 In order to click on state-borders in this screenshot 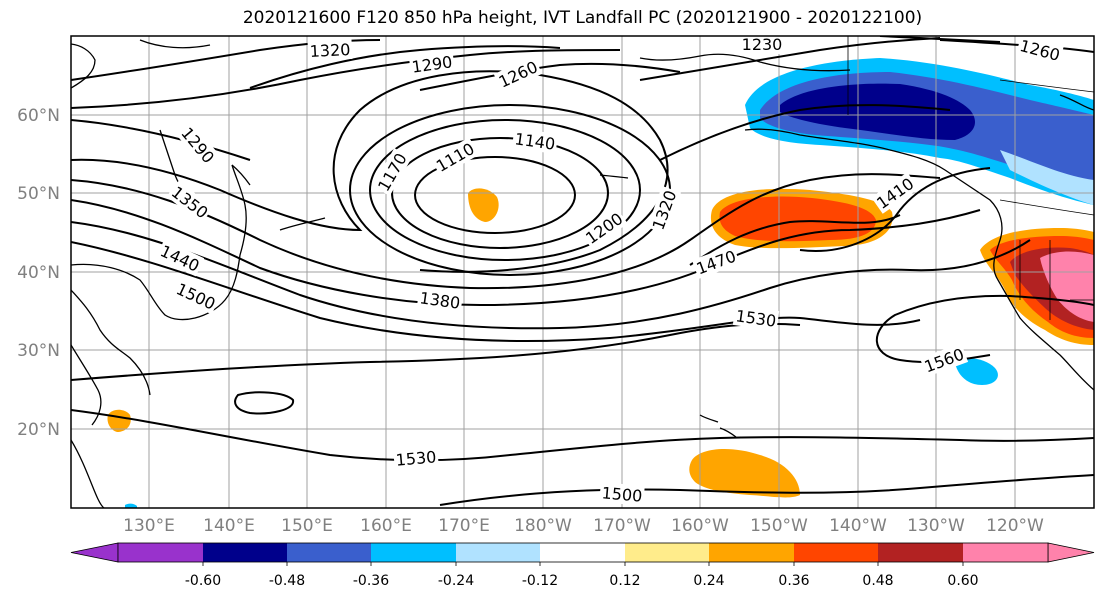, I will do `click(970, 178)`.